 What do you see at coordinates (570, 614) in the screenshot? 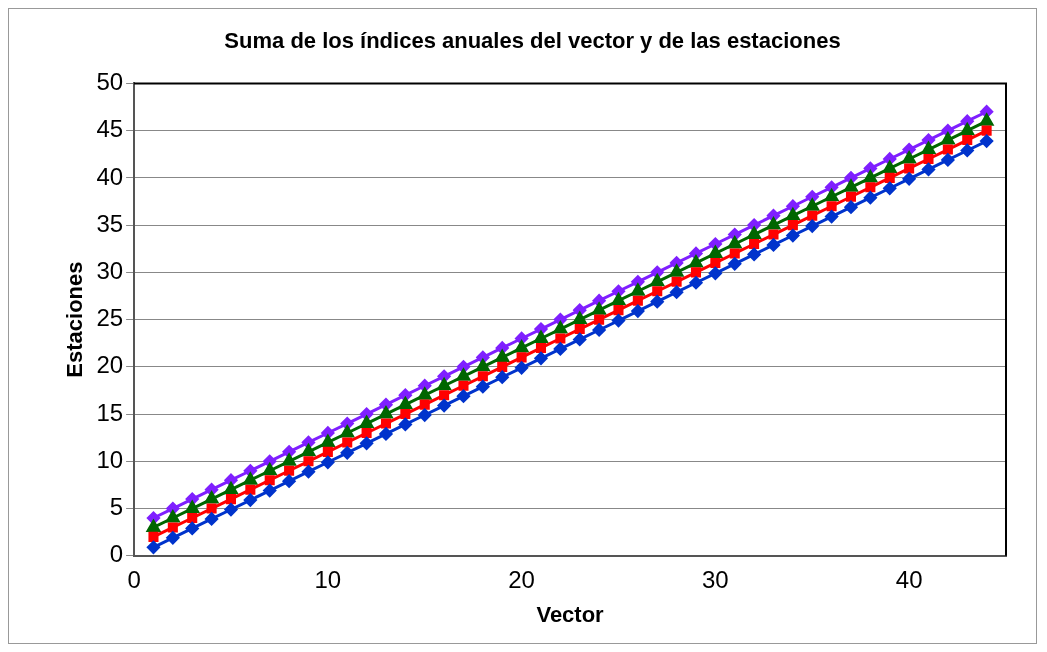
I see `x-axis-title: Vector` at bounding box center [570, 614].